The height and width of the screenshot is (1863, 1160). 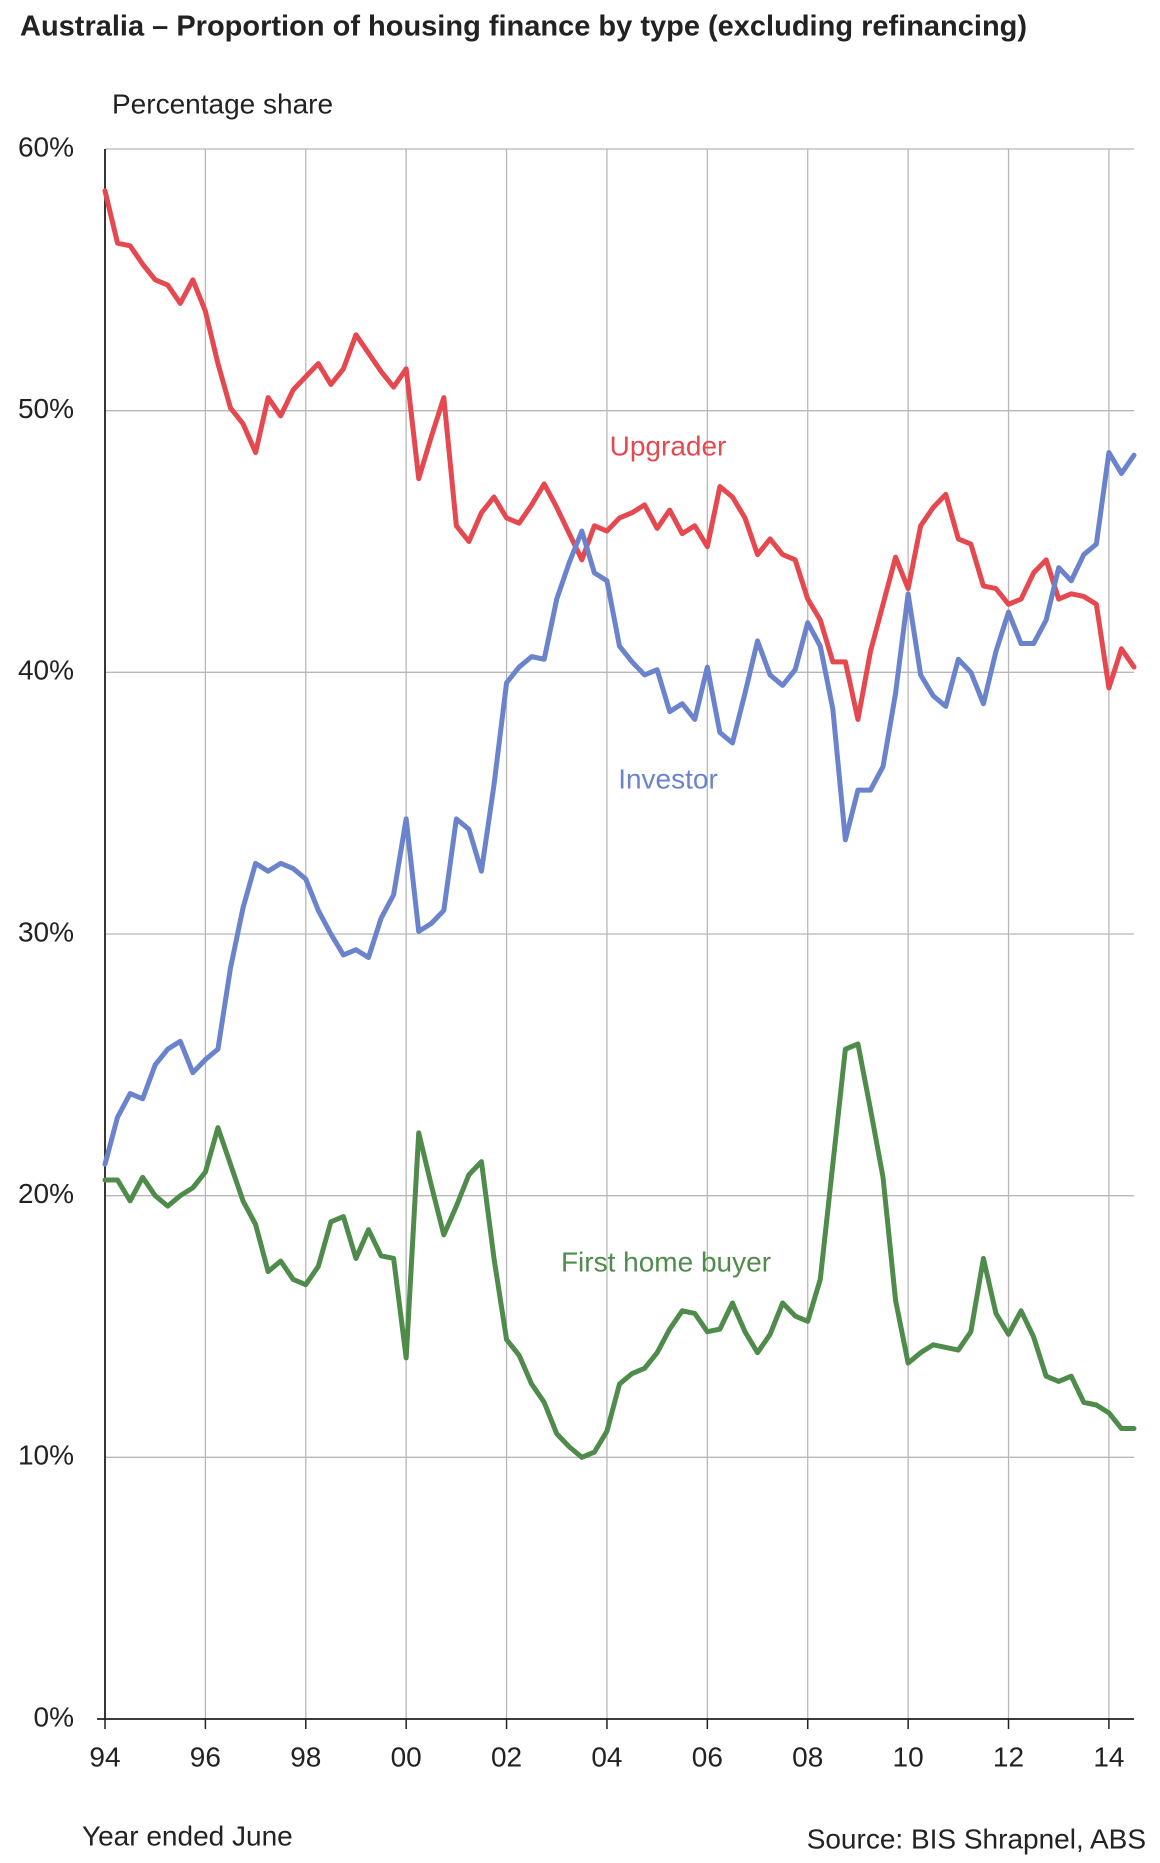 What do you see at coordinates (222, 103) in the screenshot?
I see `y-axis-label: Percentage share` at bounding box center [222, 103].